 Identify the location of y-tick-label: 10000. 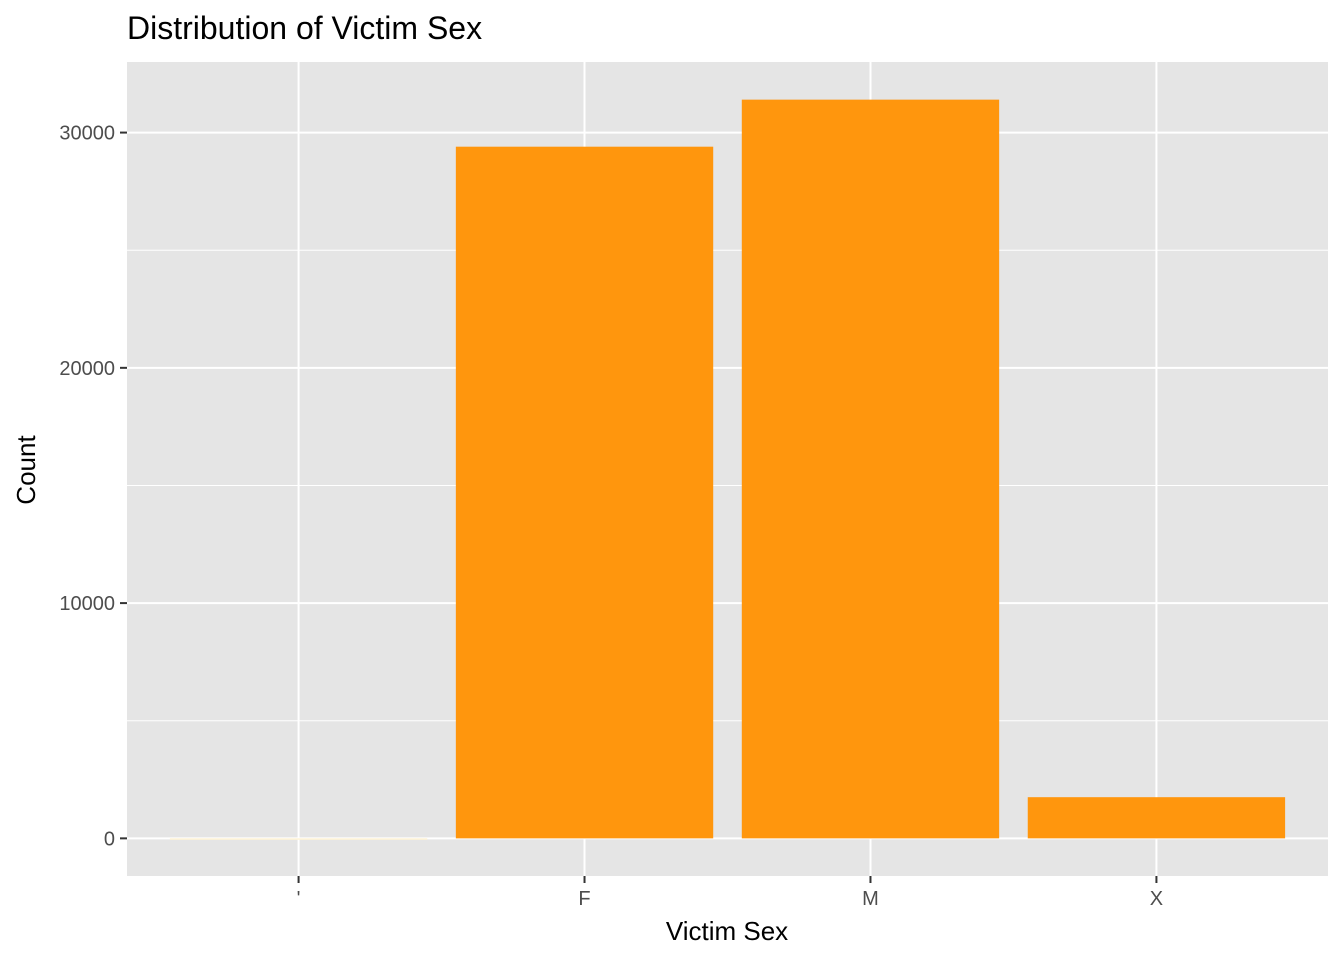
(87, 604).